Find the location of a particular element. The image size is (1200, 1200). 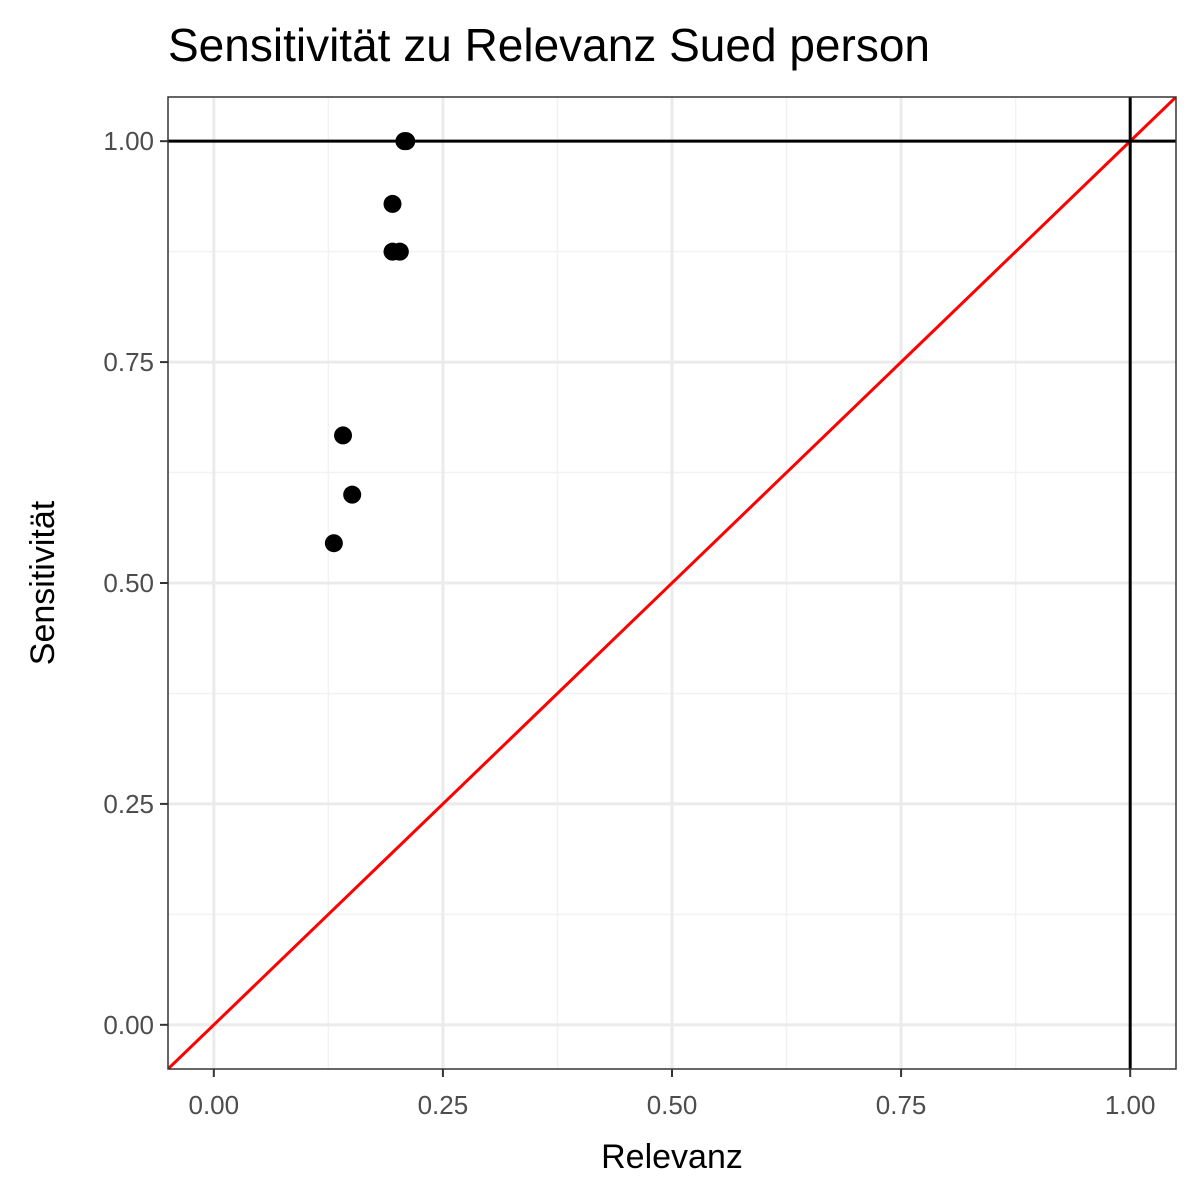

x-tick-label: 0.00 is located at coordinates (214, 1105).